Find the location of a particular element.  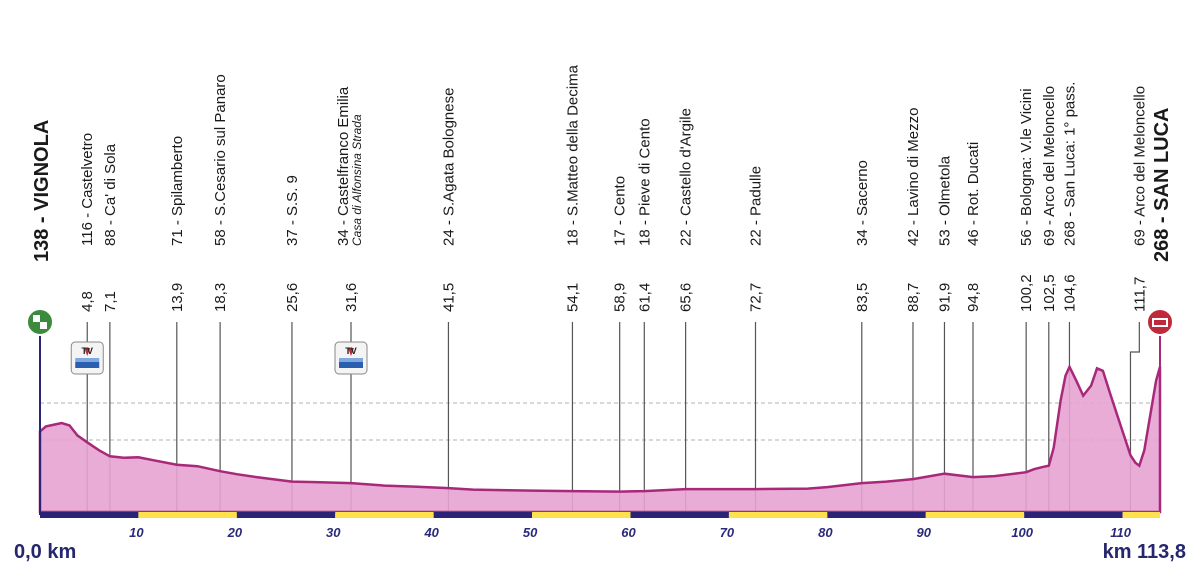

waypoint-name: 42 - Lavino di Mezzo is located at coordinates (913, 177).